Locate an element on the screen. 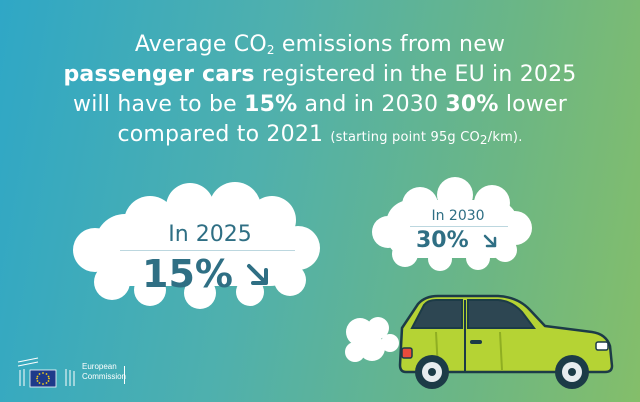 Image resolution: width=640 pixels, height=402 pixels. headline-text: lower is located at coordinates (532, 104).